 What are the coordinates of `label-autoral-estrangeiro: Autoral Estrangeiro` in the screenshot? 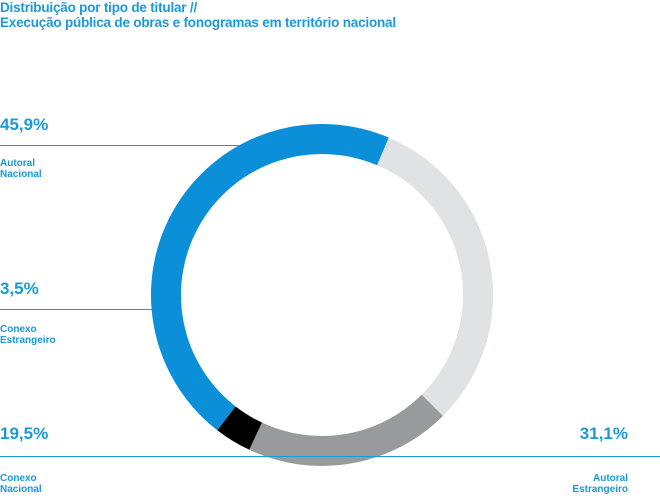 It's located at (600, 484).